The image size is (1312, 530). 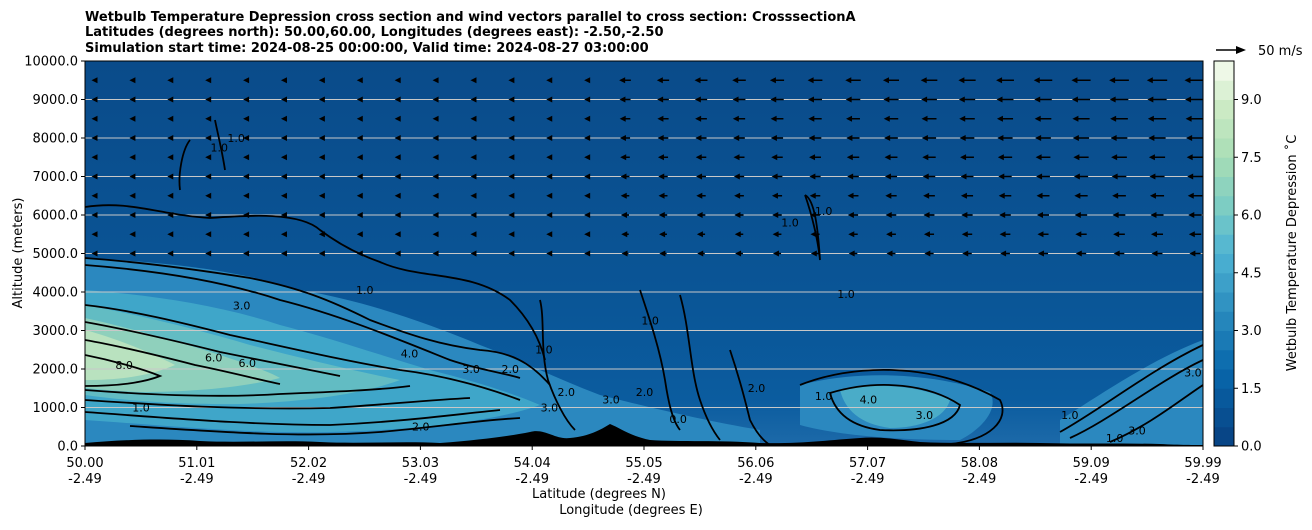 What do you see at coordinates (700, 367) in the screenshot?
I see `contour-mid-c` at bounding box center [700, 367].